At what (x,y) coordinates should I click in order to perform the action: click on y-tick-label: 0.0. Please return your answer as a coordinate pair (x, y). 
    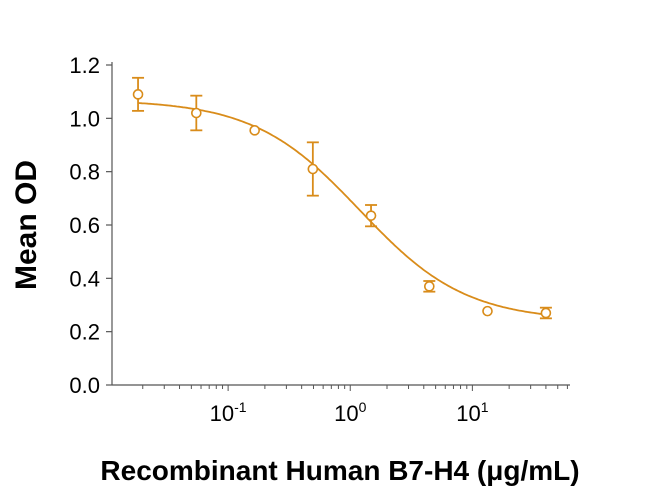
    Looking at the image, I should click on (84, 385).